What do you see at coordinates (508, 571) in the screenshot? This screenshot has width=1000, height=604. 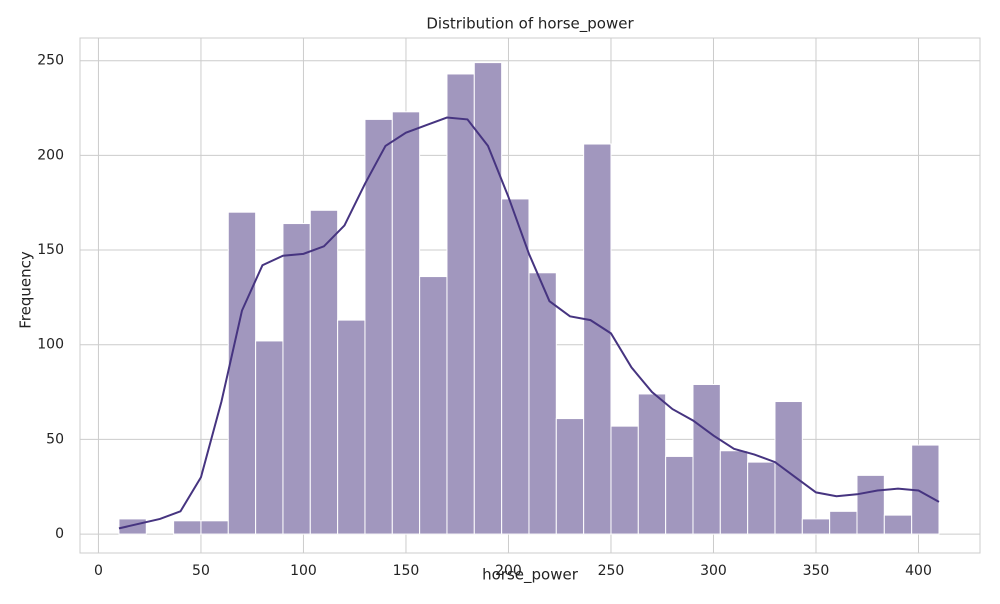 I see `x-tick-label: 200` at bounding box center [508, 571].